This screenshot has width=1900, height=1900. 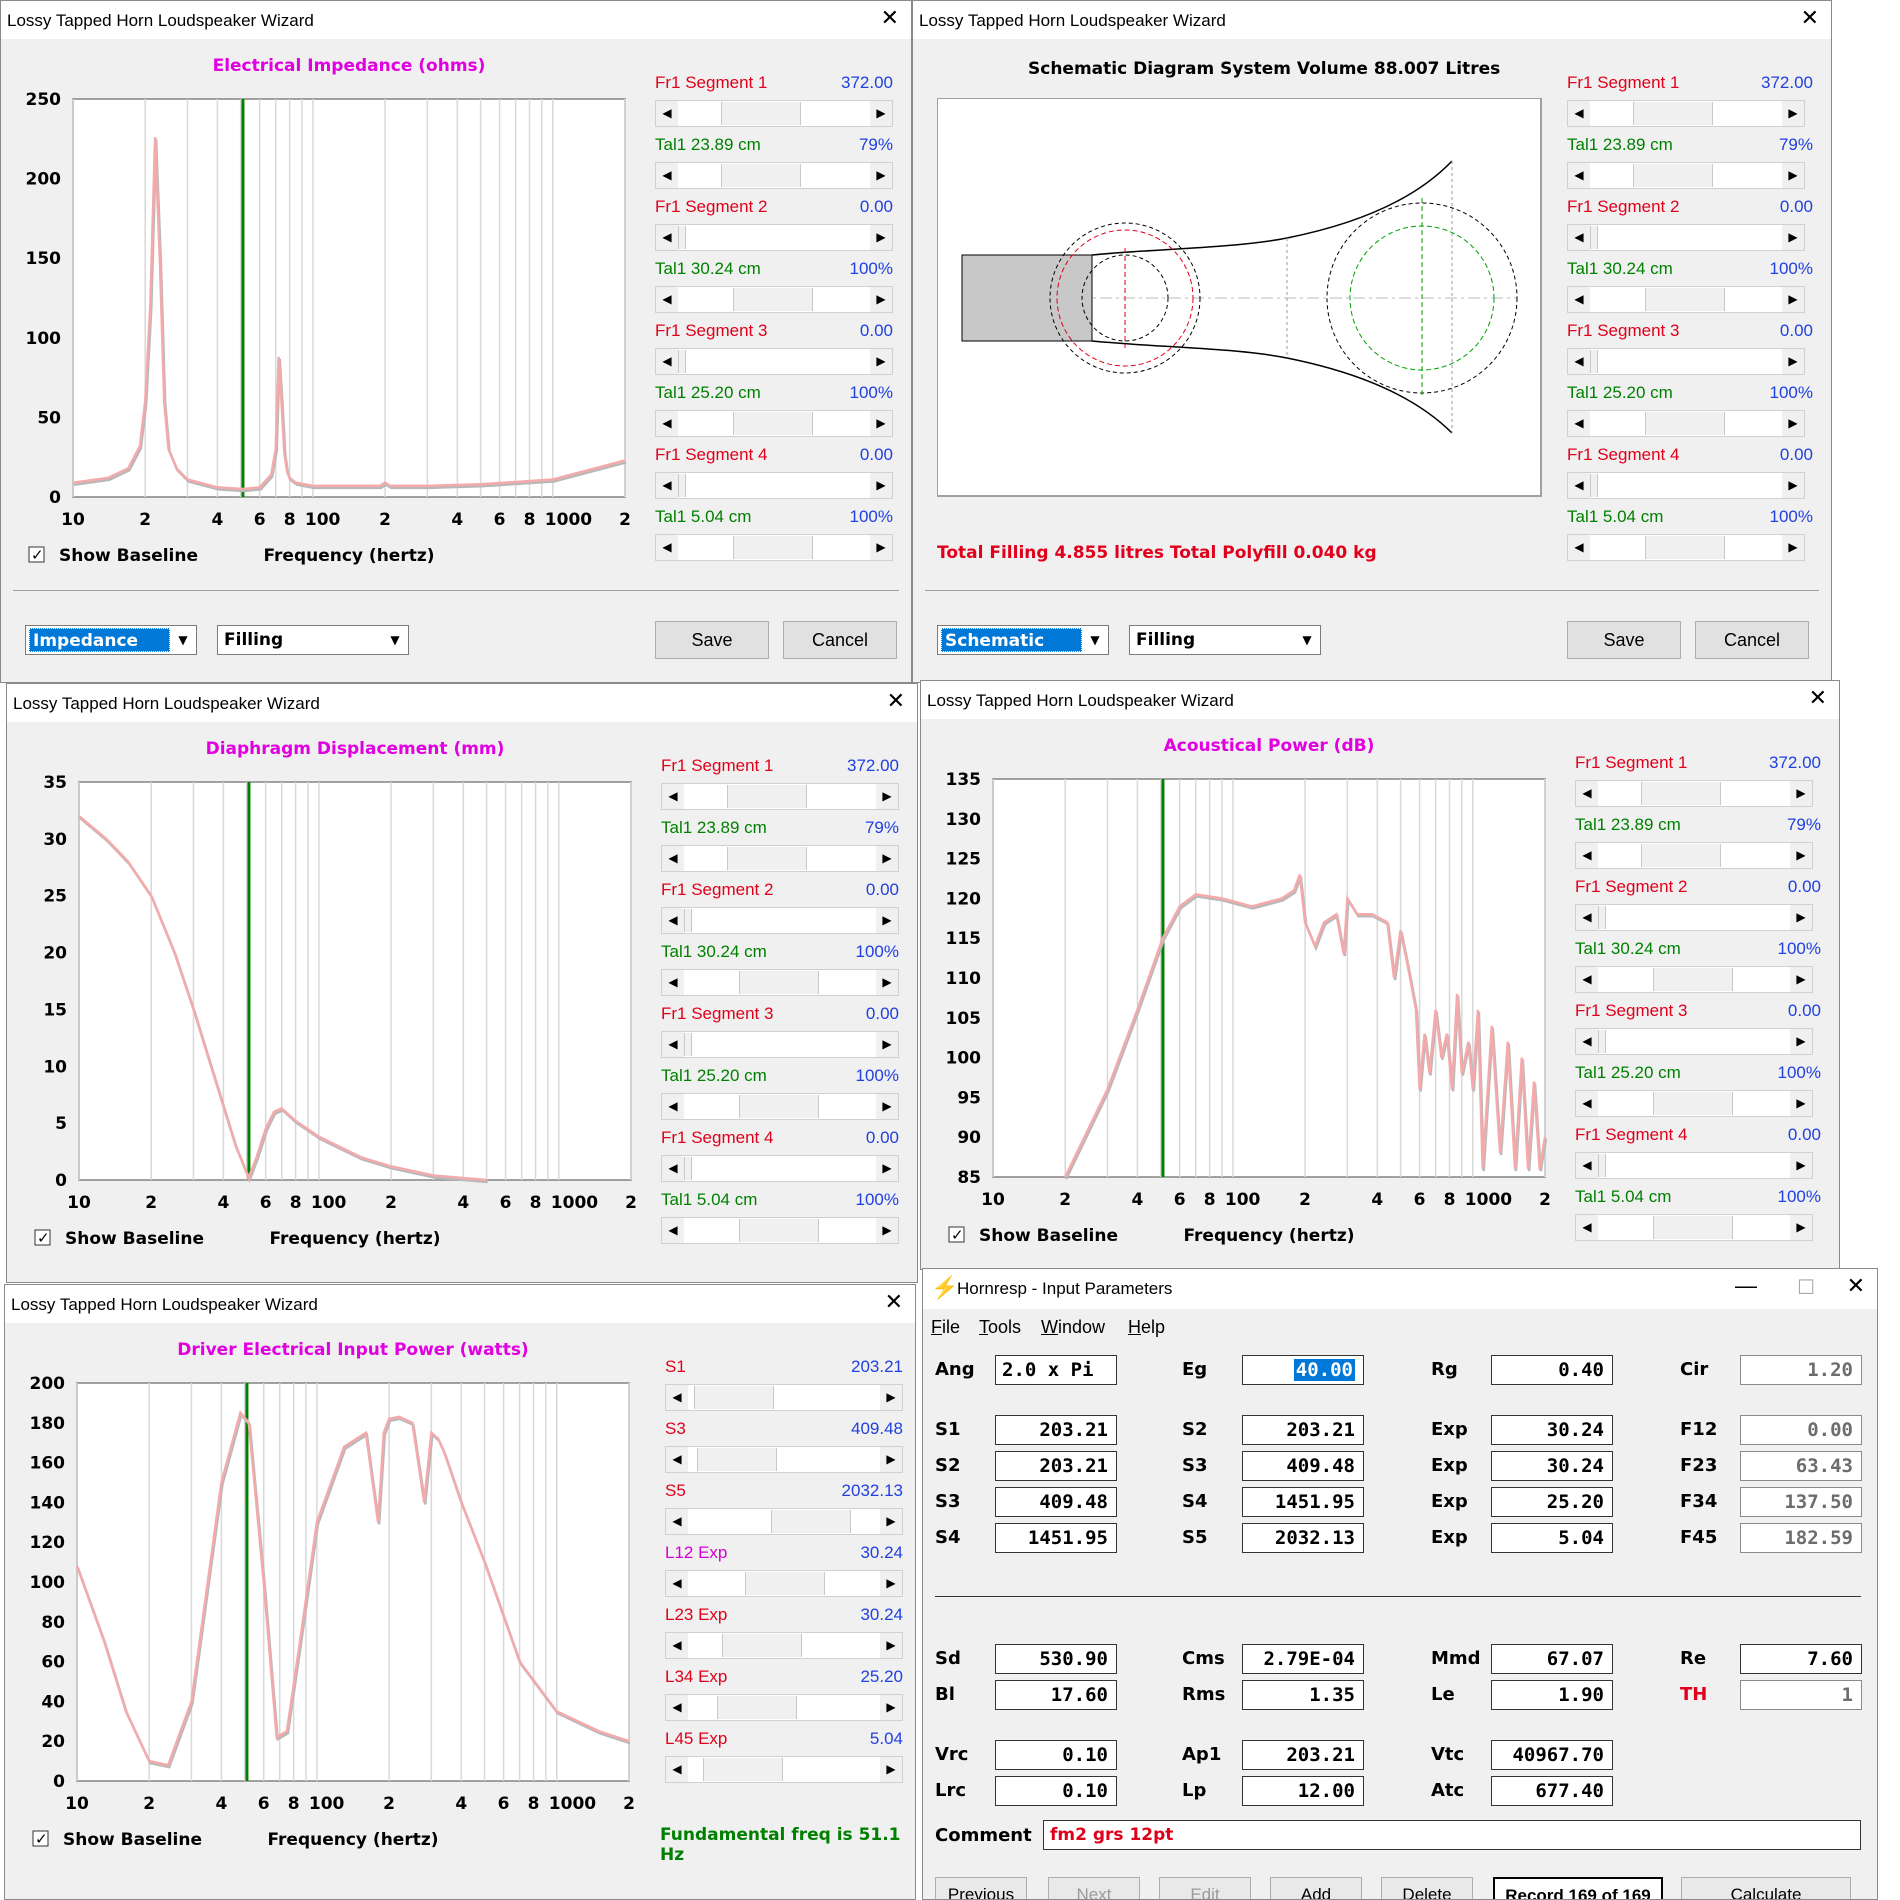 What do you see at coordinates (1094, 1888) in the screenshot?
I see `next-button: Next` at bounding box center [1094, 1888].